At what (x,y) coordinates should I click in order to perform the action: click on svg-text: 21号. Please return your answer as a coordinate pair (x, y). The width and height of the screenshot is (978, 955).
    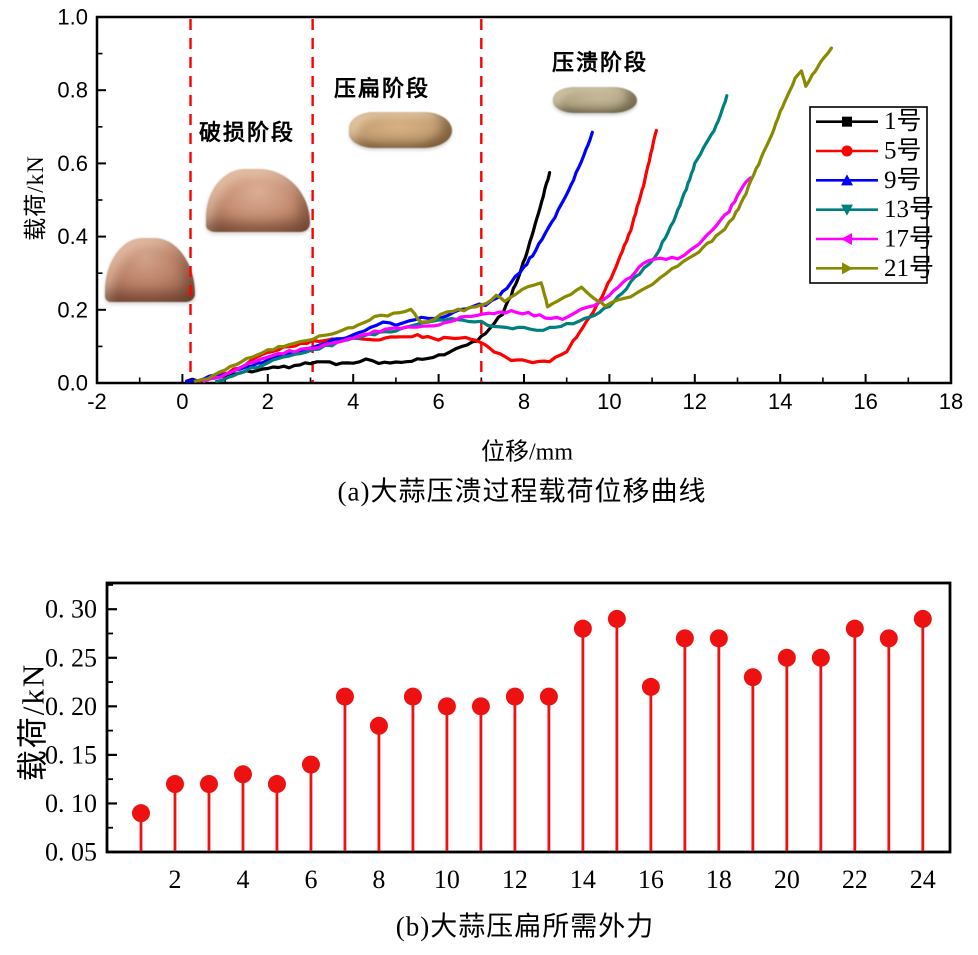
    Looking at the image, I should click on (909, 268).